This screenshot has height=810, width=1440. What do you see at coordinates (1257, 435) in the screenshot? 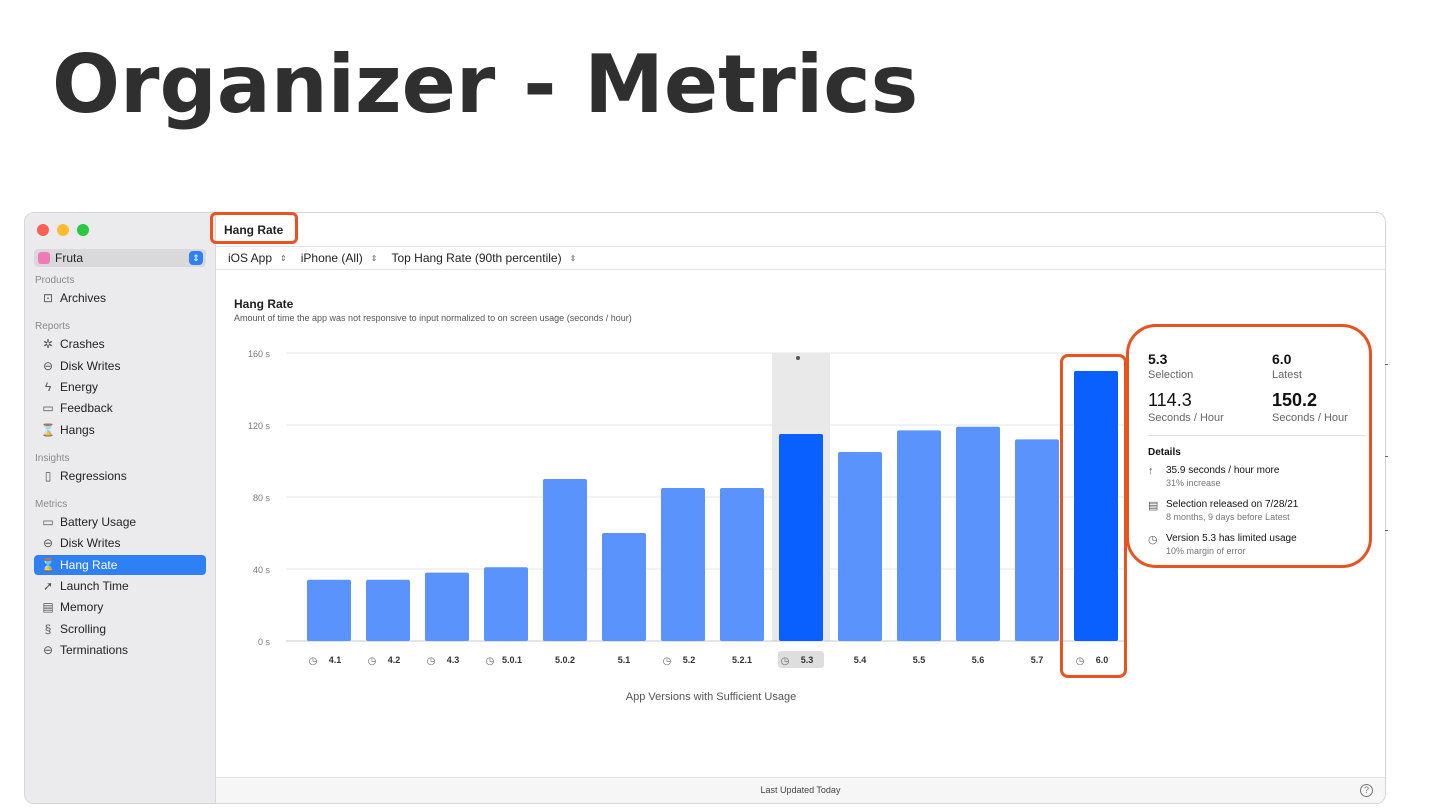
I see `divider` at bounding box center [1257, 435].